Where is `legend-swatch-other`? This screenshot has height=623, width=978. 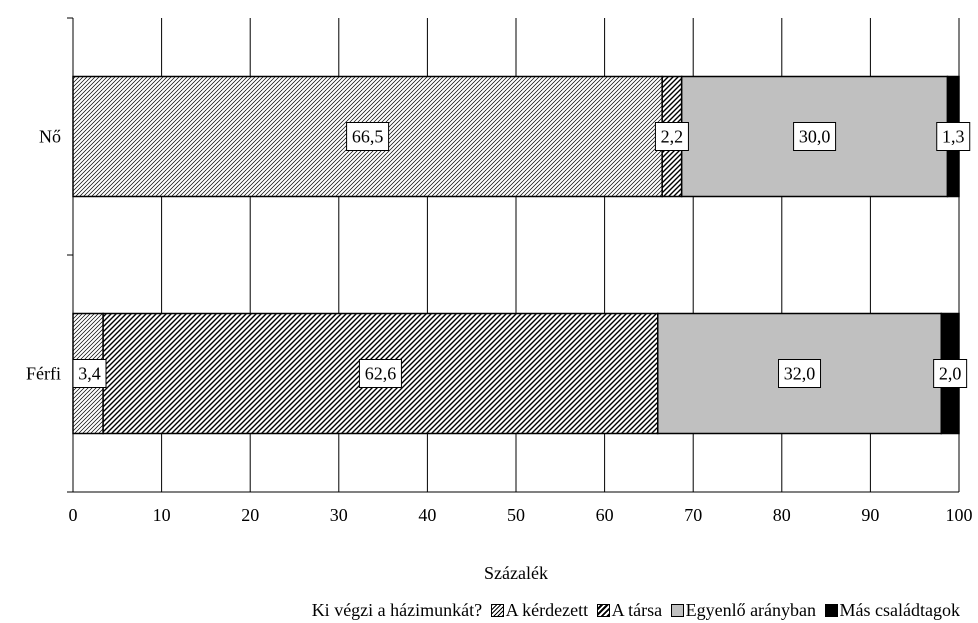
legend-swatch-other is located at coordinates (831, 610).